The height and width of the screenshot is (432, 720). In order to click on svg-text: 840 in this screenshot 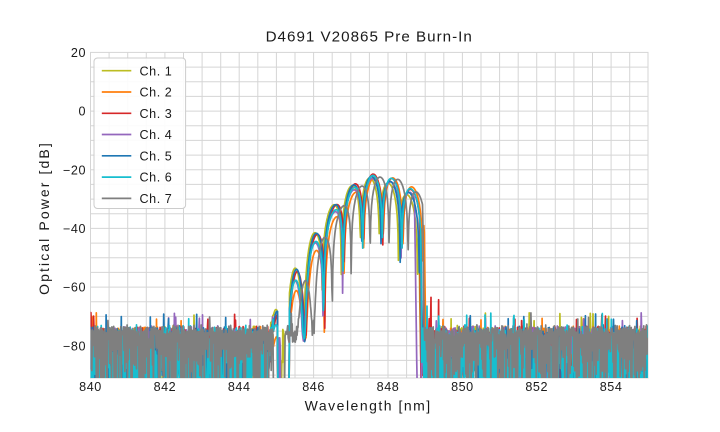, I will do `click(90, 387)`.